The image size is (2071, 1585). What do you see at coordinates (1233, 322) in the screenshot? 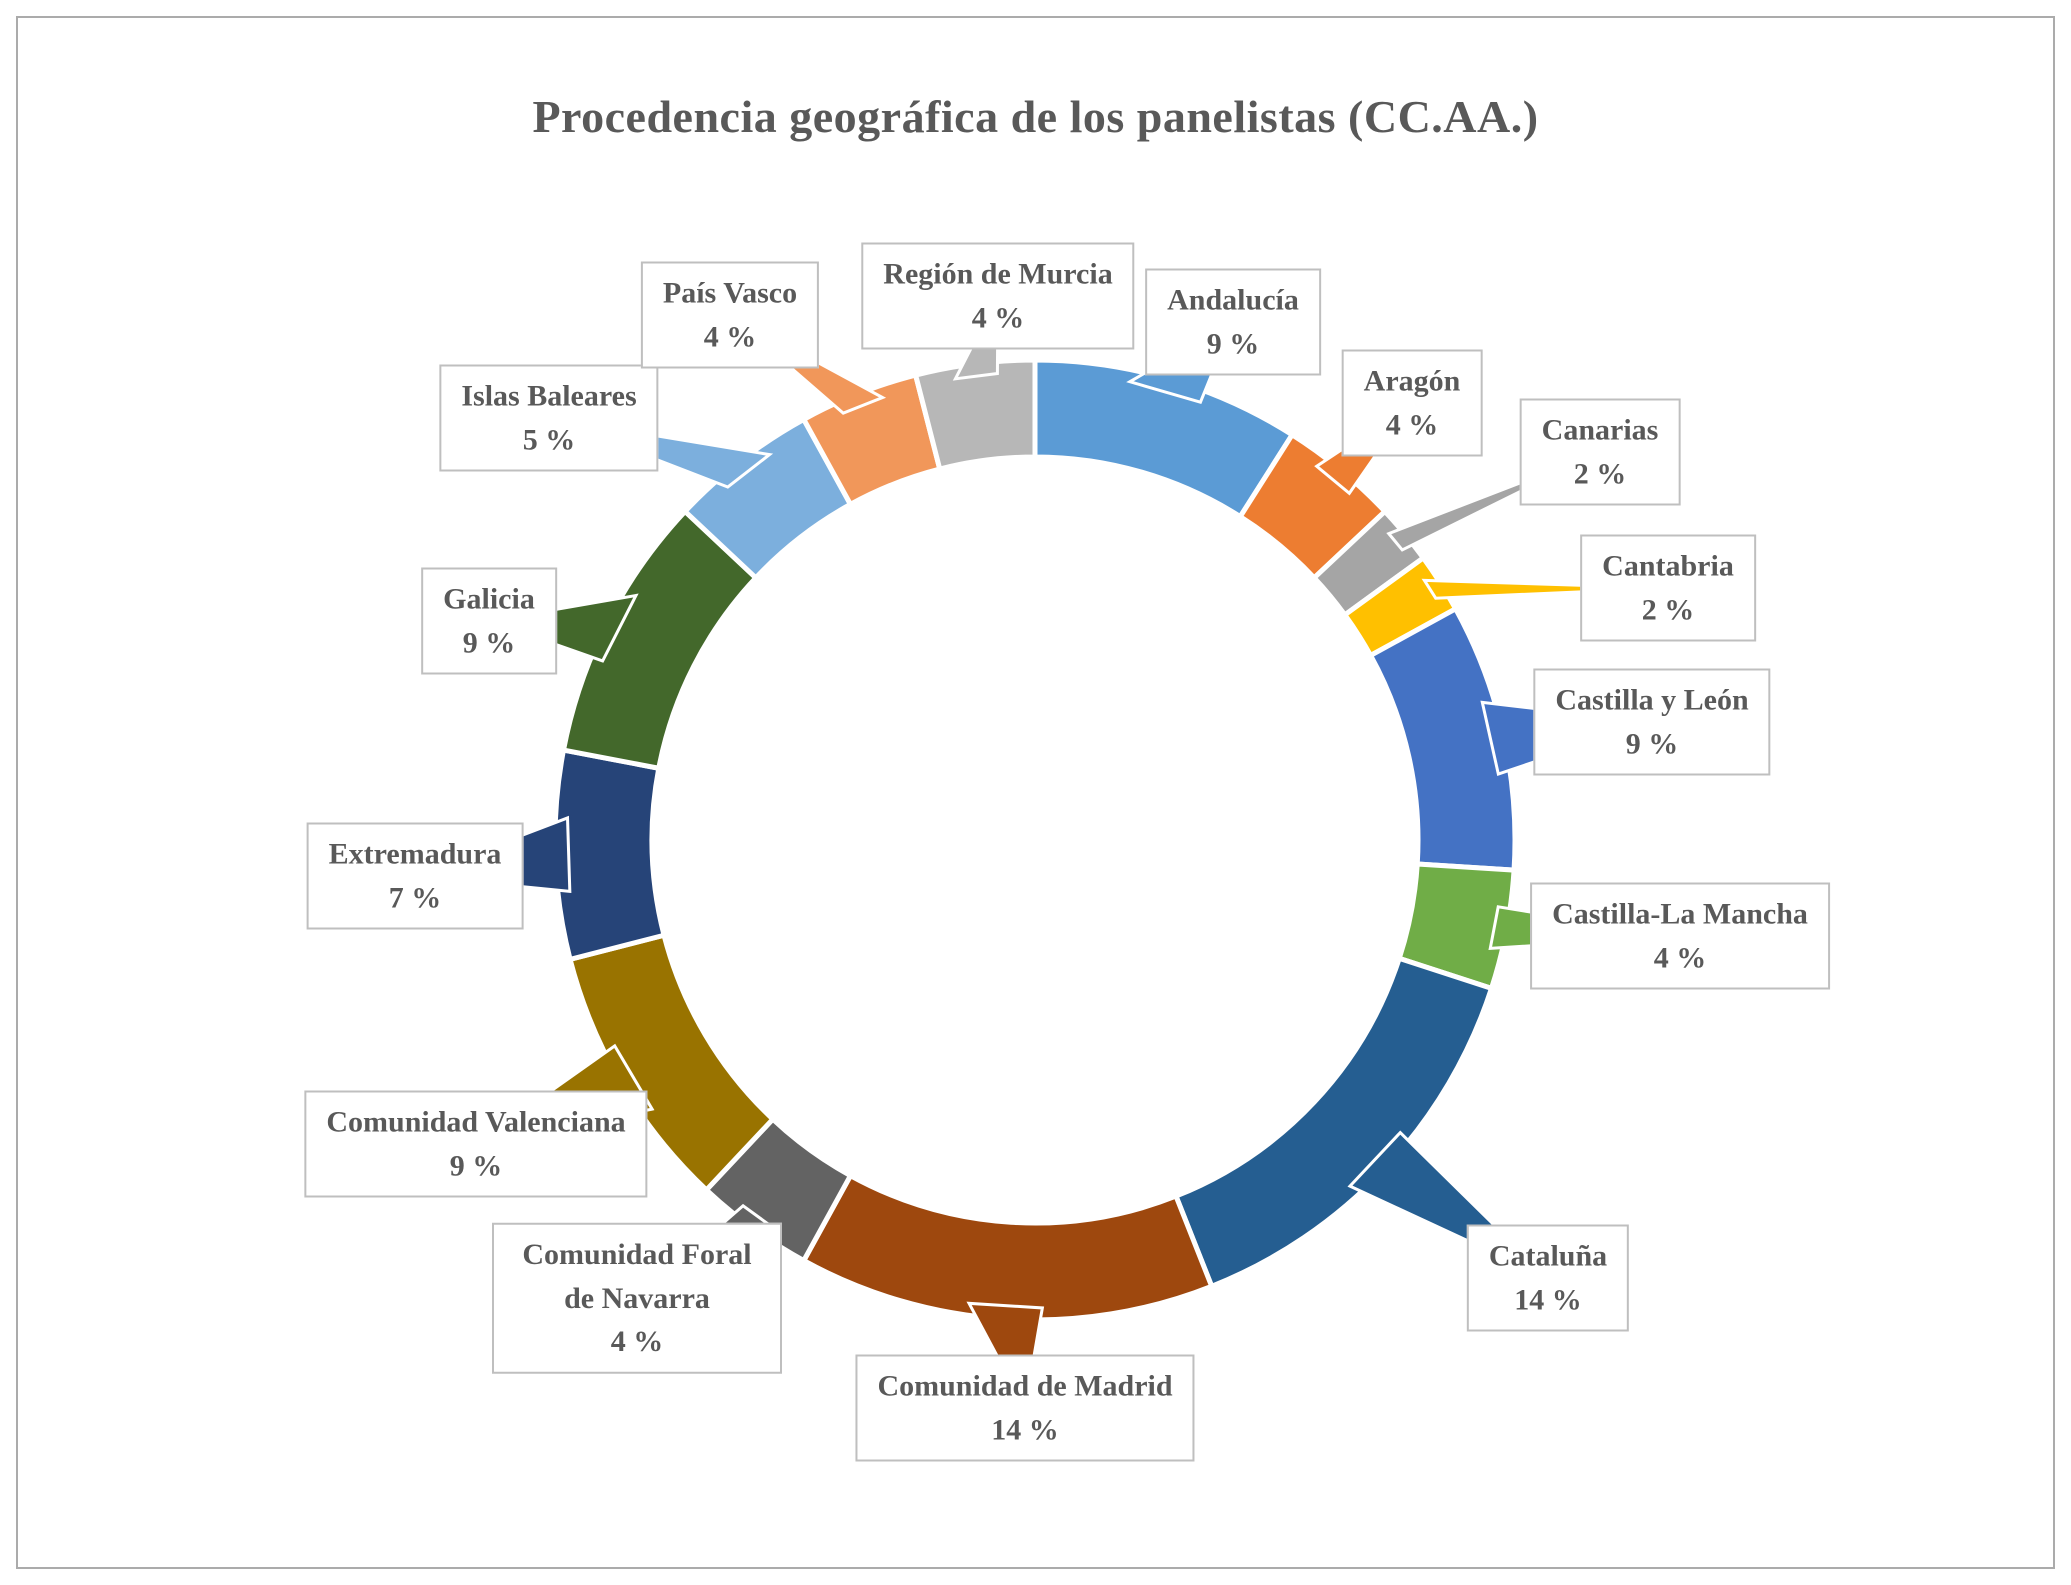
I see `slice-callout-andalucia: Andalucía 9 %` at bounding box center [1233, 322].